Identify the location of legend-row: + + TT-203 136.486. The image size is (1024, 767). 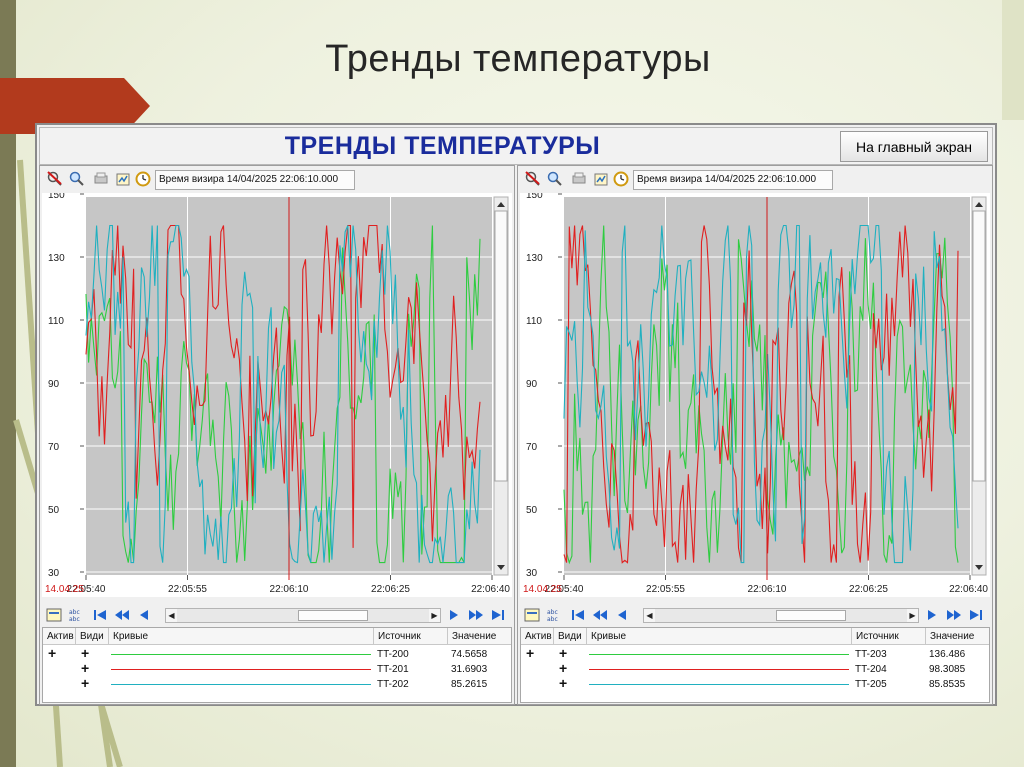
(755, 653).